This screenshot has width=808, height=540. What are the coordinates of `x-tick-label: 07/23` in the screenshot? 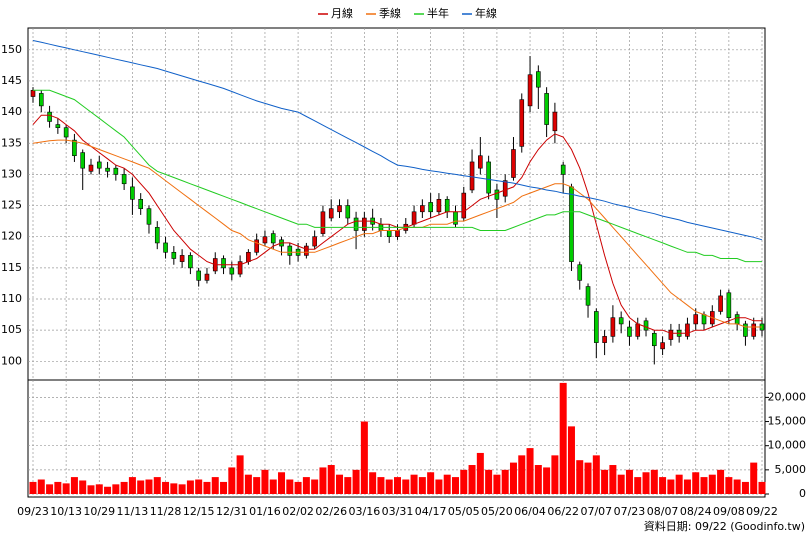 It's located at (630, 511).